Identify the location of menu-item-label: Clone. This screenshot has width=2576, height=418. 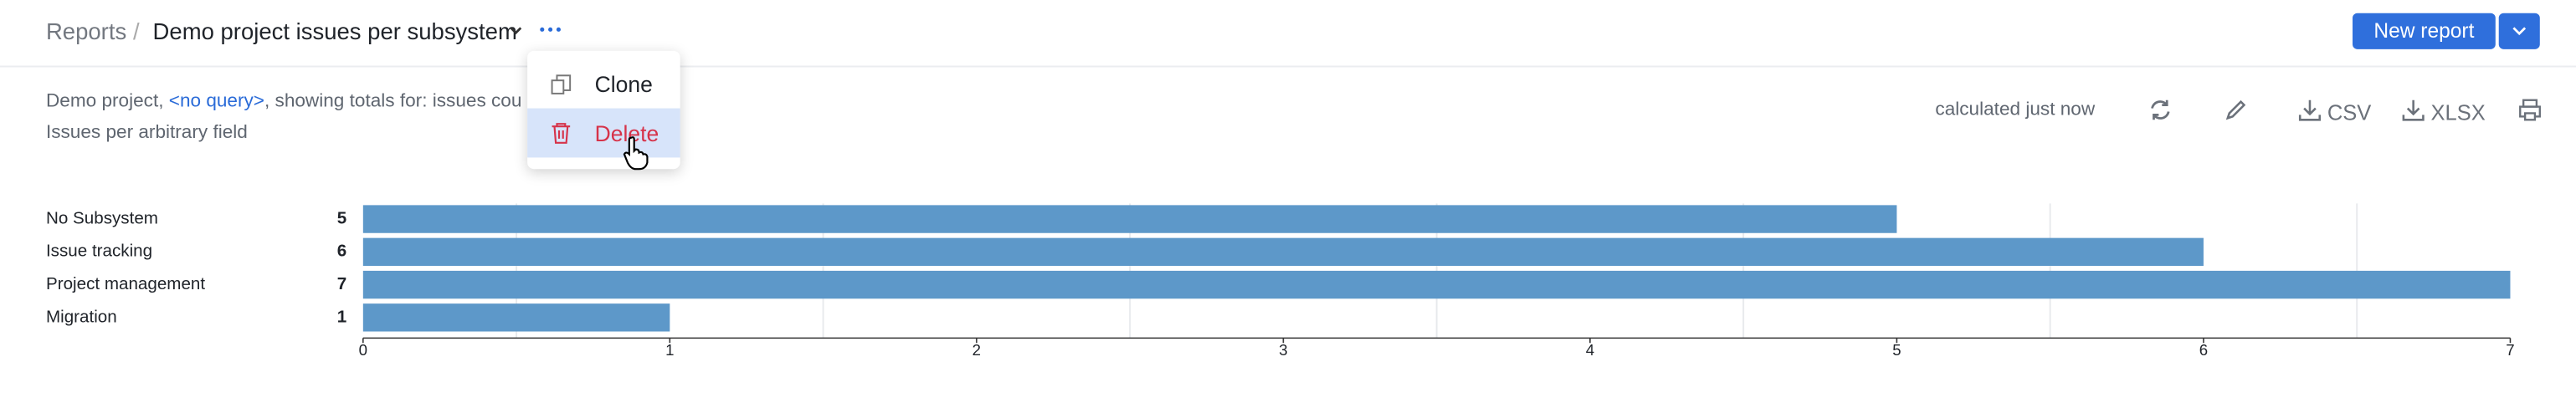
(623, 84).